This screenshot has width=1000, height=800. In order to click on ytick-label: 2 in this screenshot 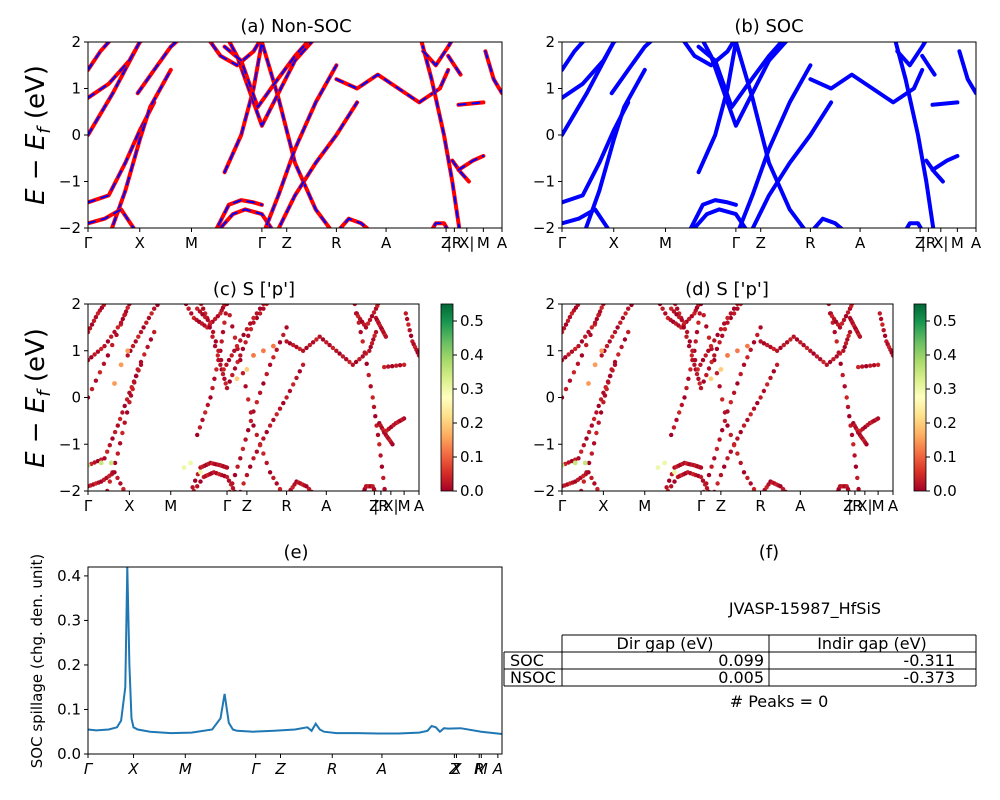, I will do `click(76, 42)`.